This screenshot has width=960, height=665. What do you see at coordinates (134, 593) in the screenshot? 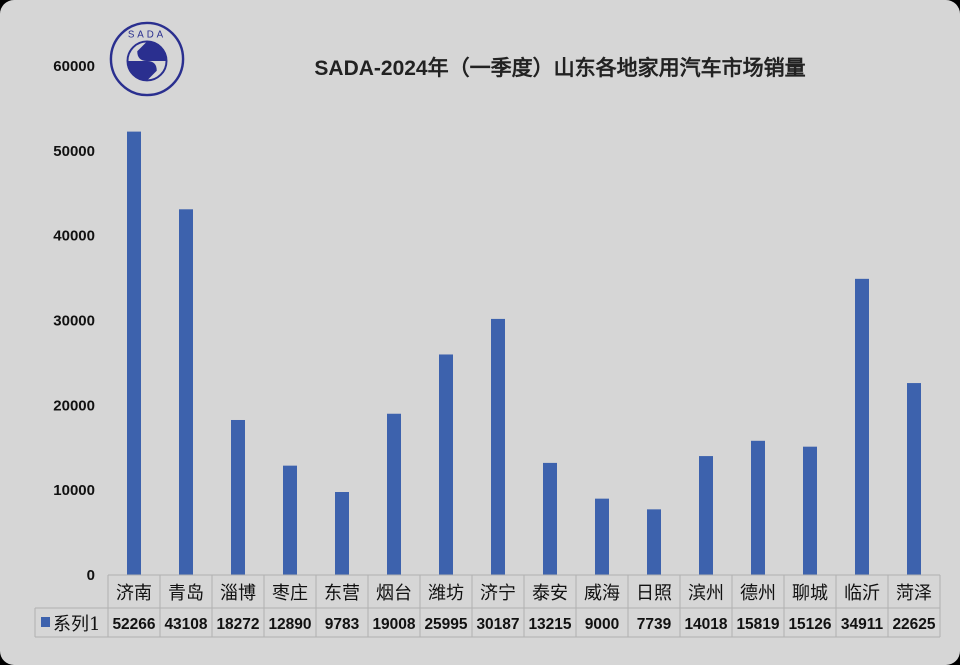
I see `category-label: 济南` at bounding box center [134, 593].